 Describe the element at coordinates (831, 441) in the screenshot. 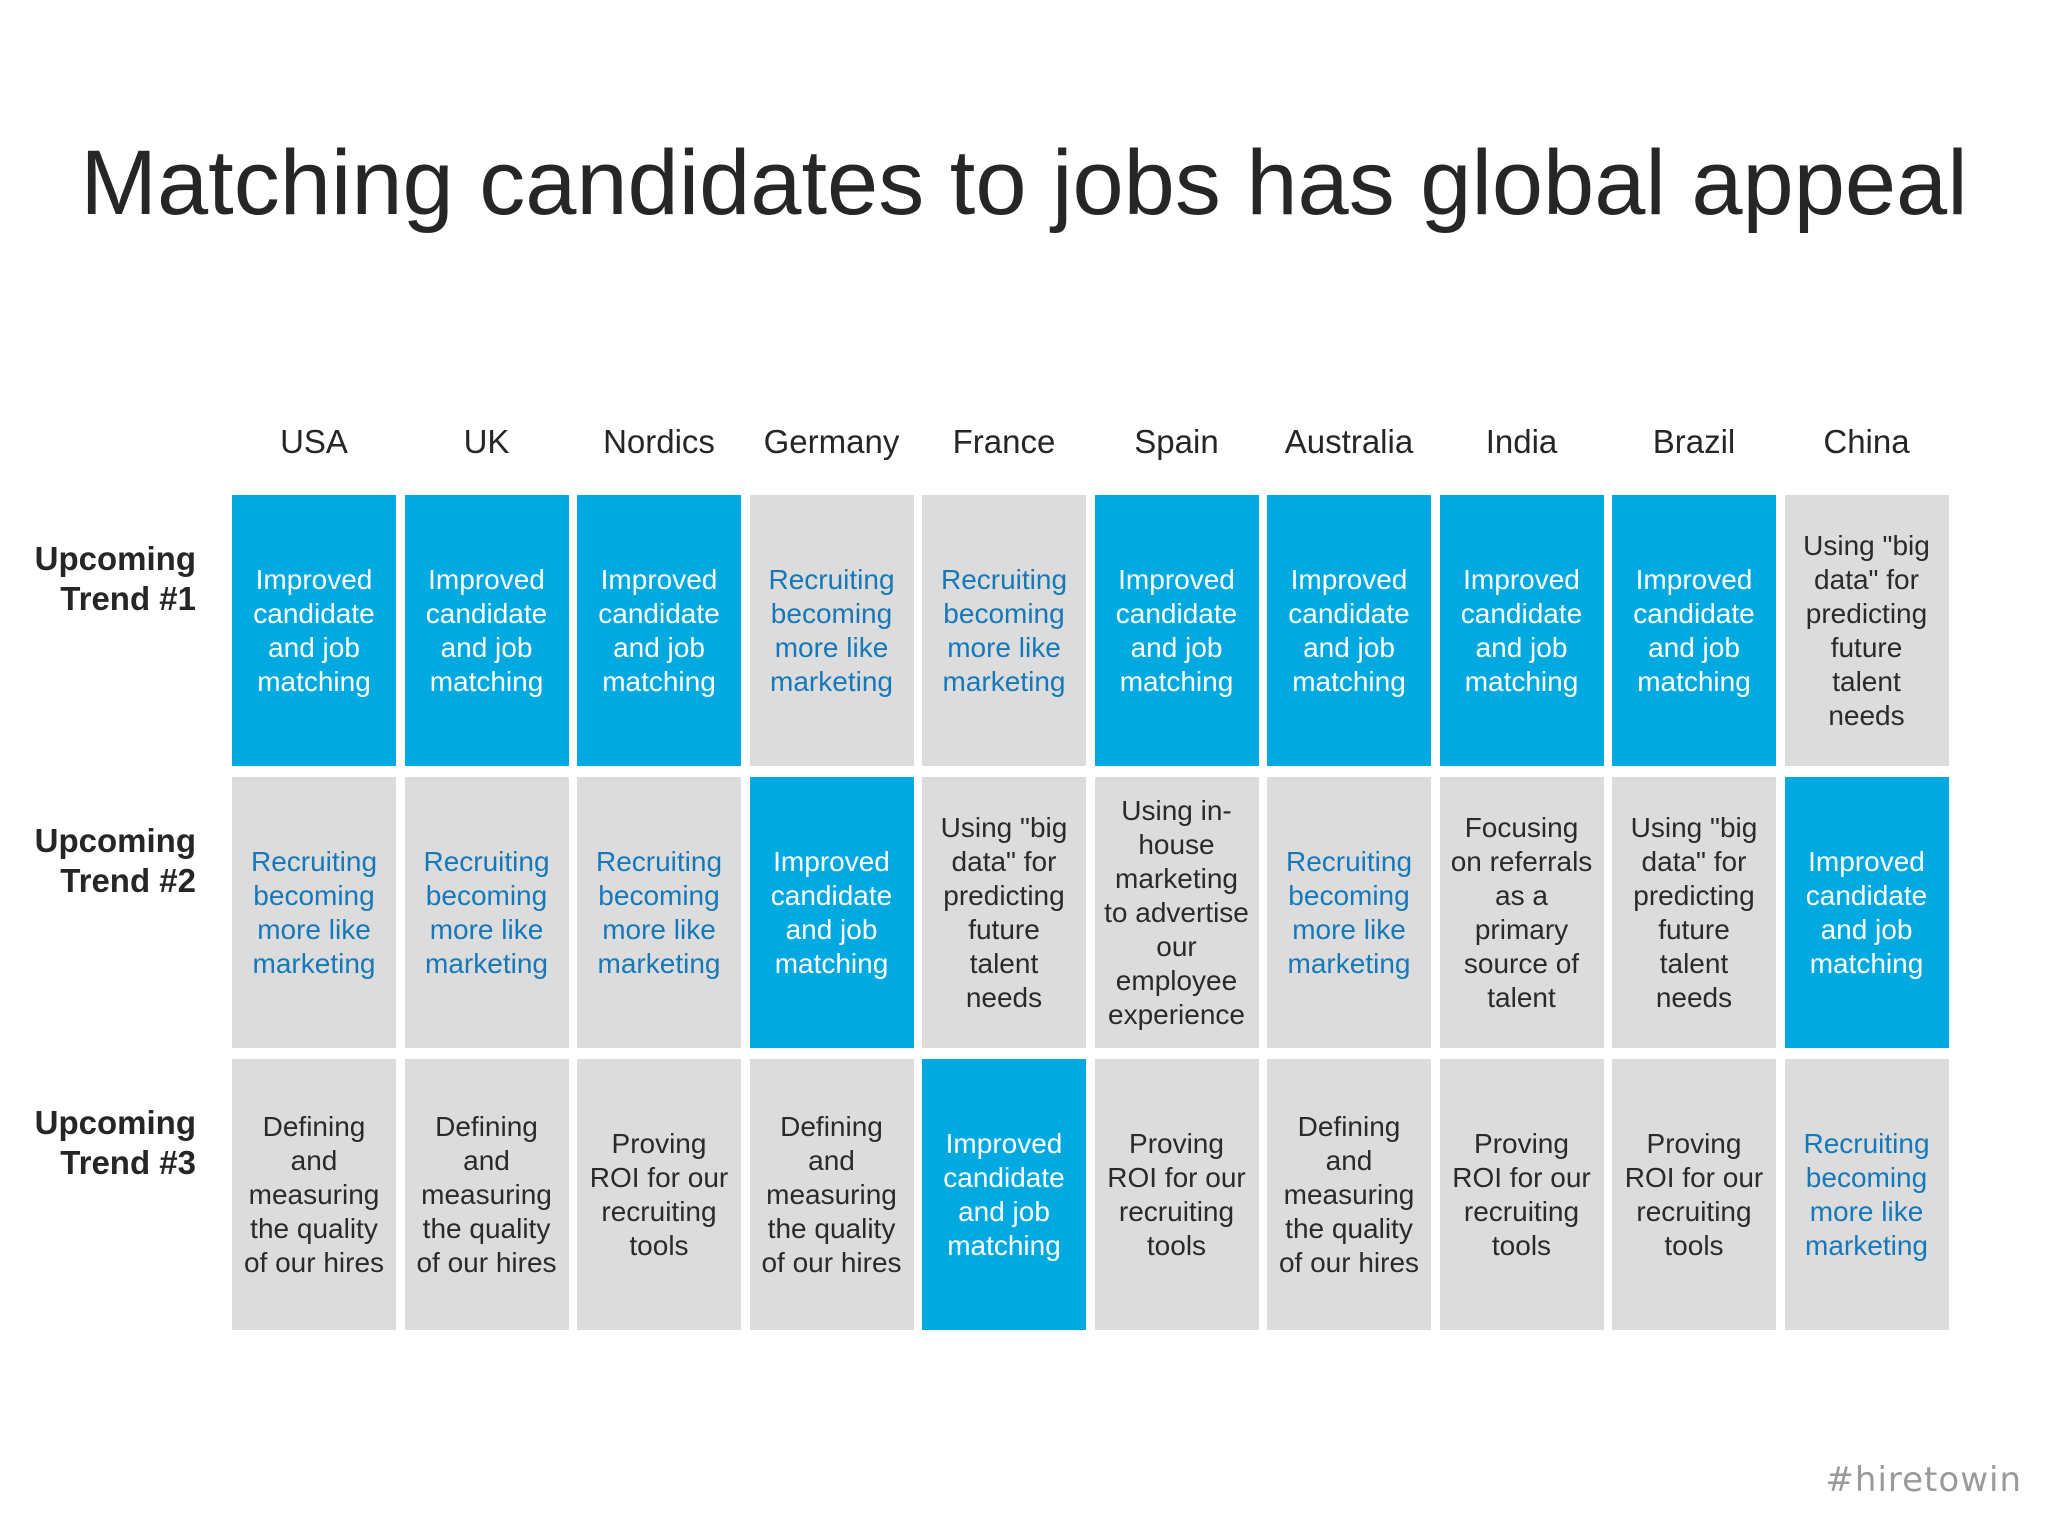

I see `column-header-germany: Germany` at that location.